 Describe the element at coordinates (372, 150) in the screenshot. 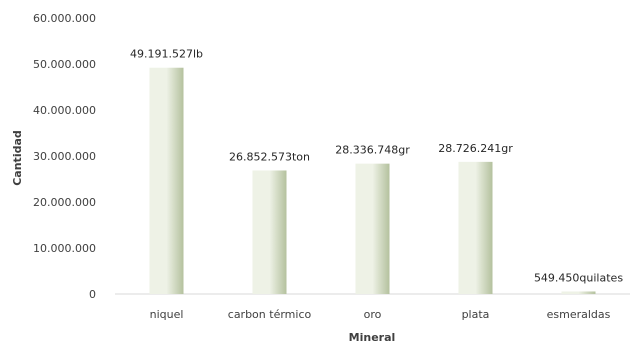

I see `data-label: 28.336.748gr` at that location.